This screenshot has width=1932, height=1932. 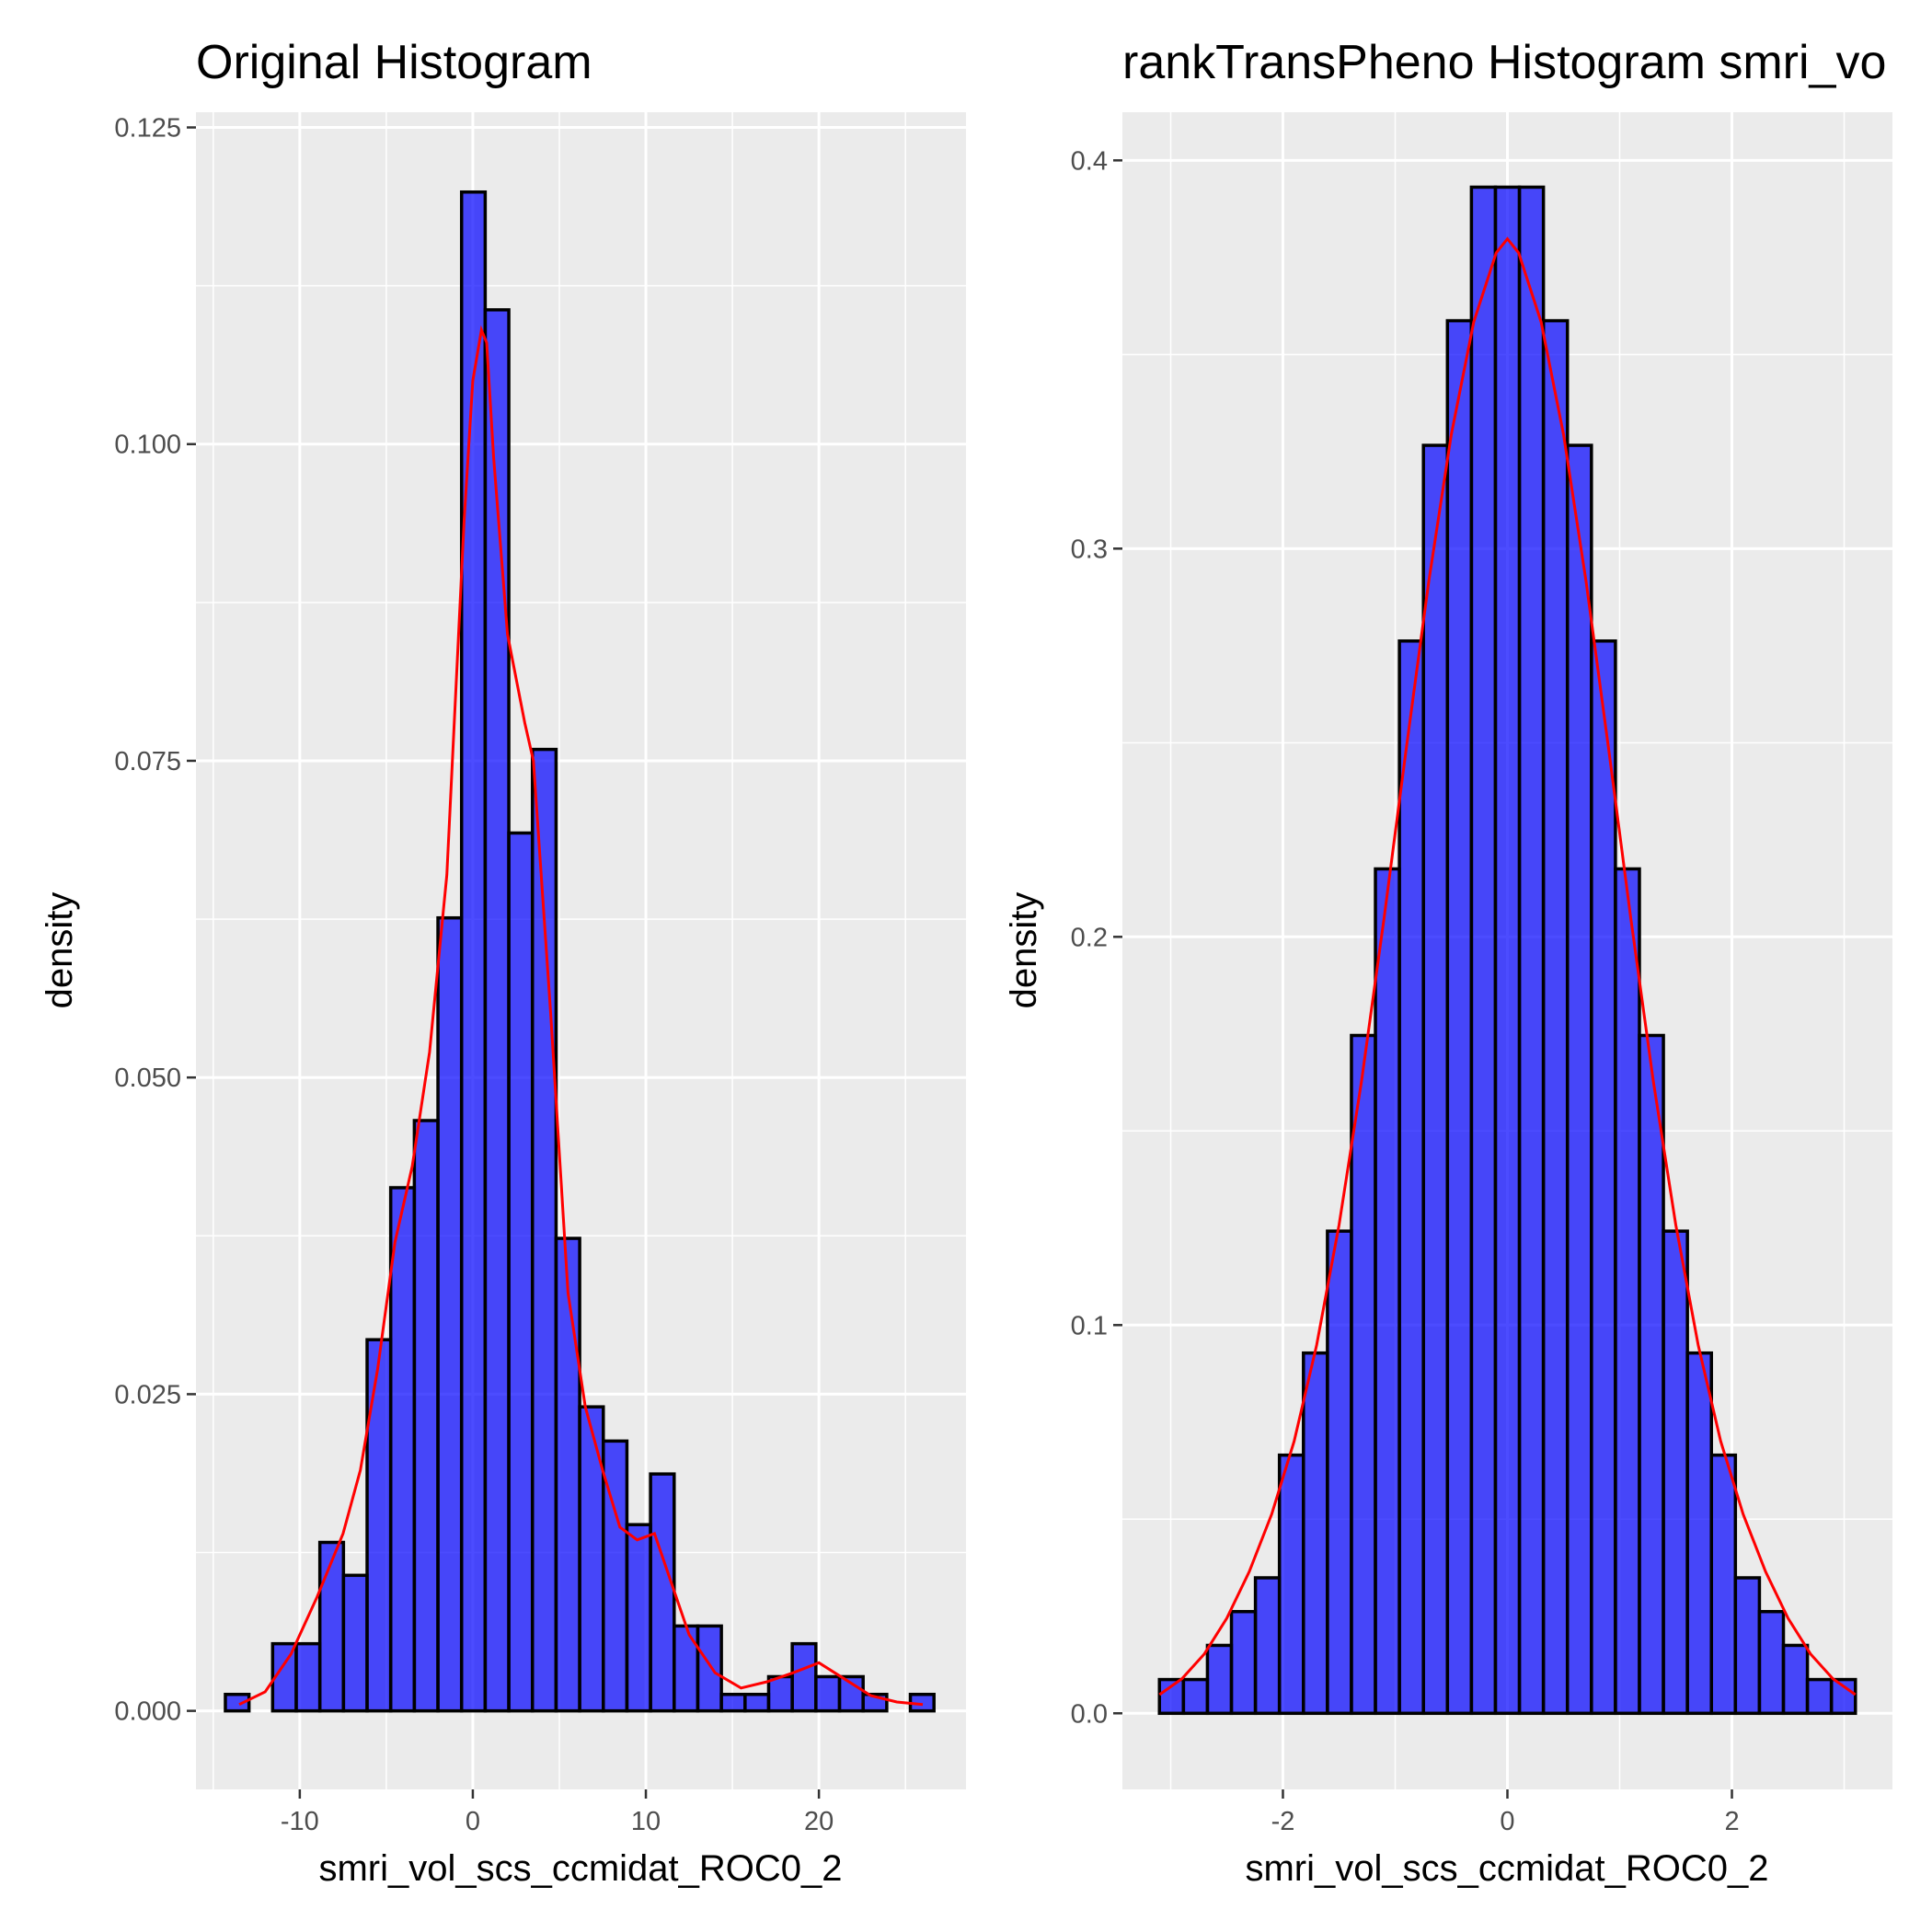 I want to click on x-tick-label: 2, so click(x=1731, y=1821).